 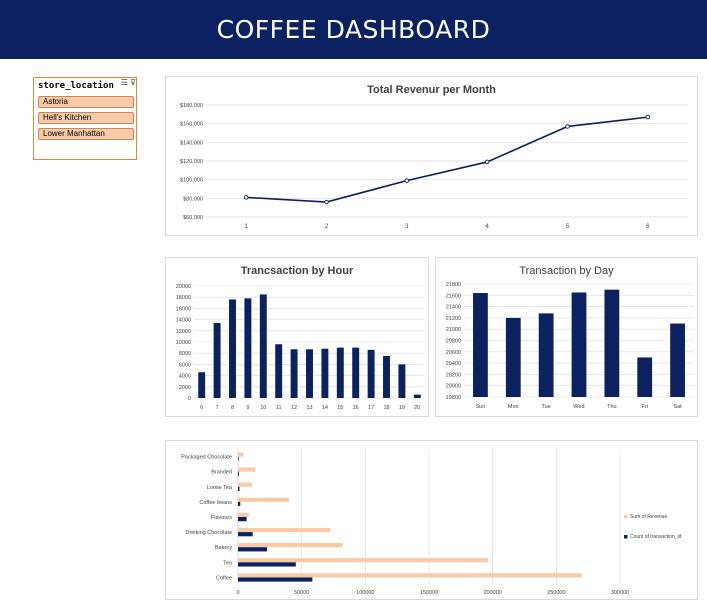 I want to click on y-tick-label: 4000, so click(x=185, y=377).